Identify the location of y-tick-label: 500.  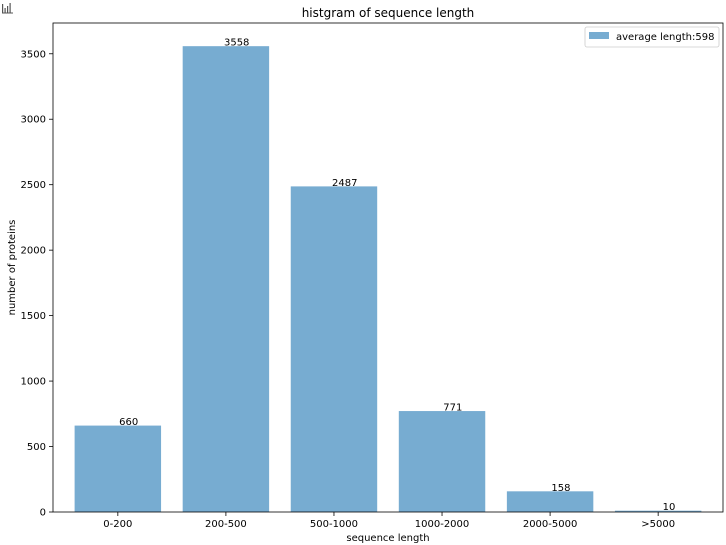
(36, 447).